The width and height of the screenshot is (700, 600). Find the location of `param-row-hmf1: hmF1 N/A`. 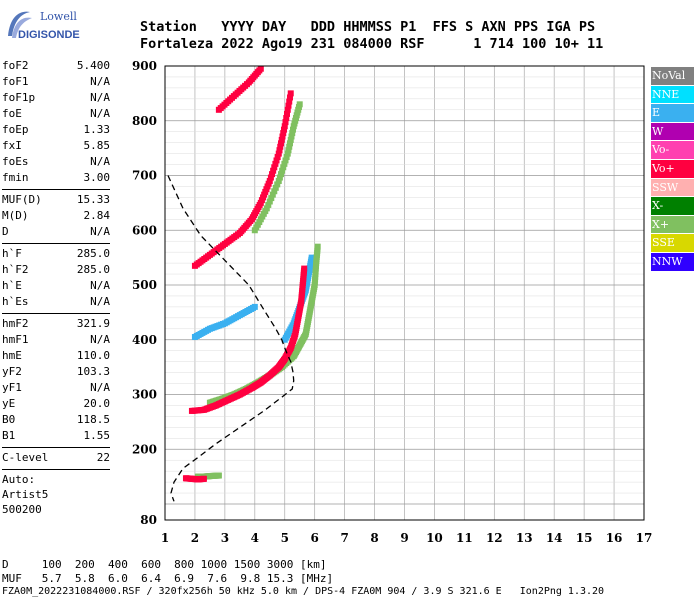

param-row-hmf1: hmF1 N/A is located at coordinates (56, 340).